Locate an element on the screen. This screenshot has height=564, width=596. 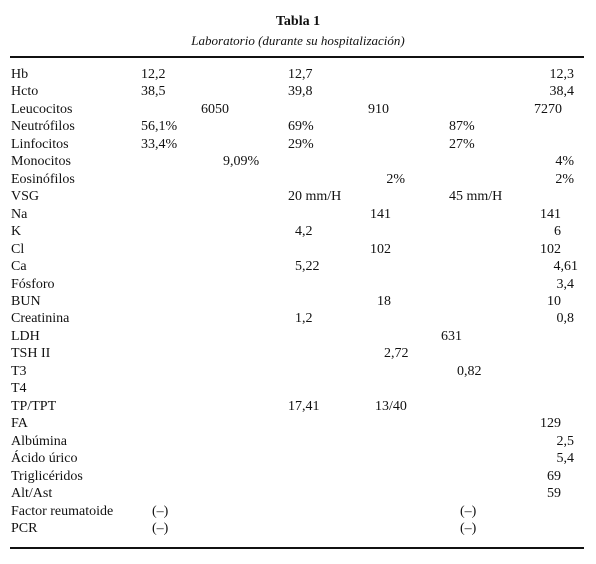
cell-value: 12,7 is located at coordinates (300, 74).